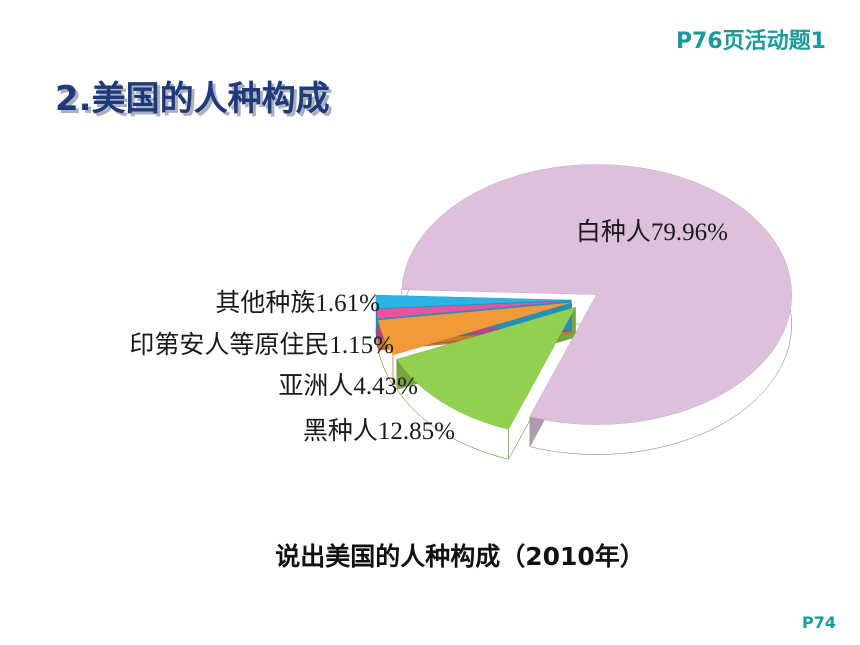  I want to click on activity-ref: P76页活动题1, so click(751, 41).